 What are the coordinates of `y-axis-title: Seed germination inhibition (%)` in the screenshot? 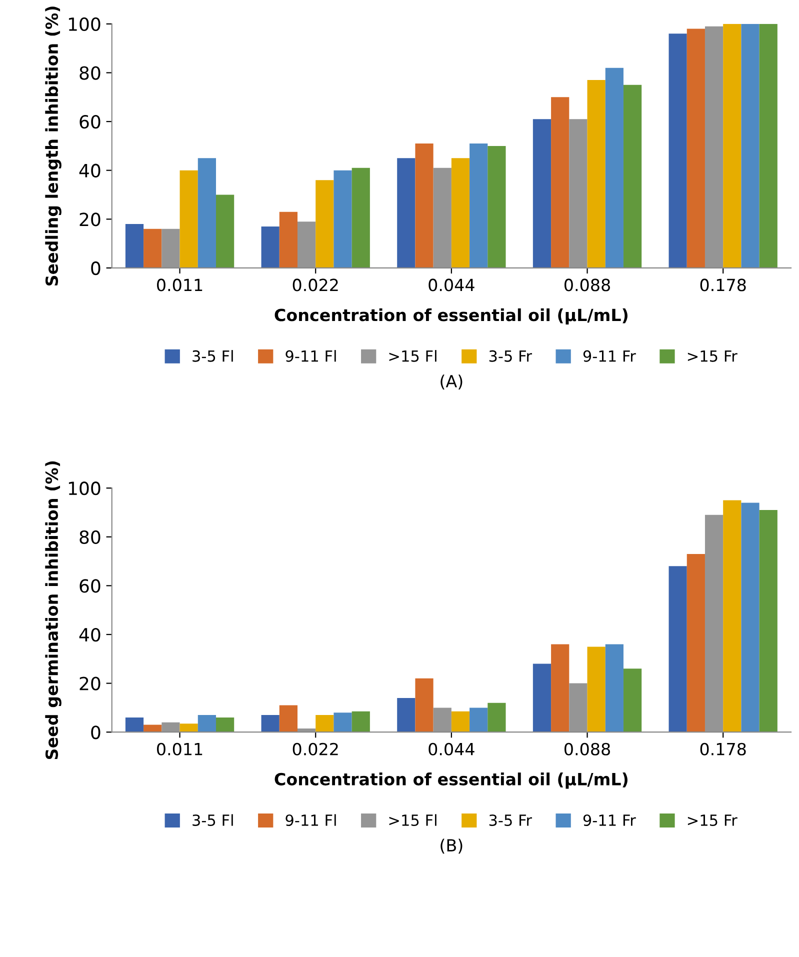 It's located at (53, 610).